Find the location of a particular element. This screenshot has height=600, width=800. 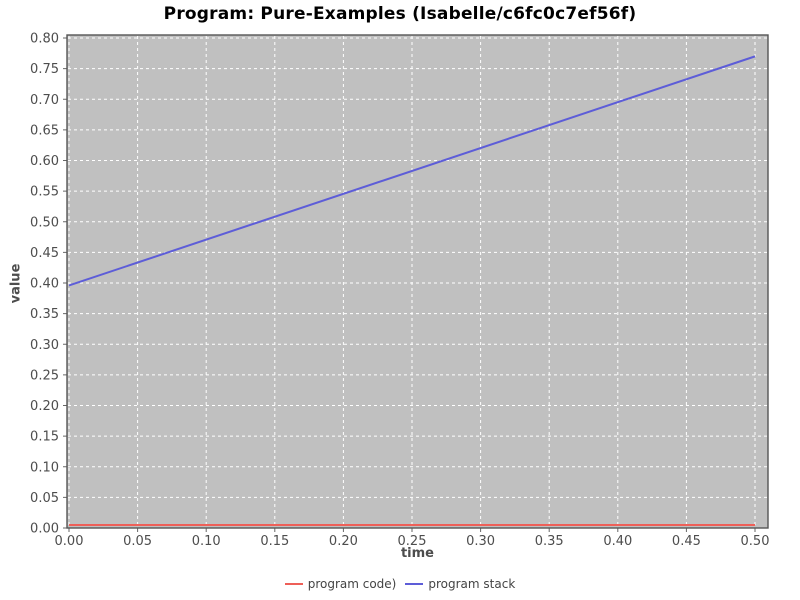

x-tick-label: 0.00 is located at coordinates (69, 541).